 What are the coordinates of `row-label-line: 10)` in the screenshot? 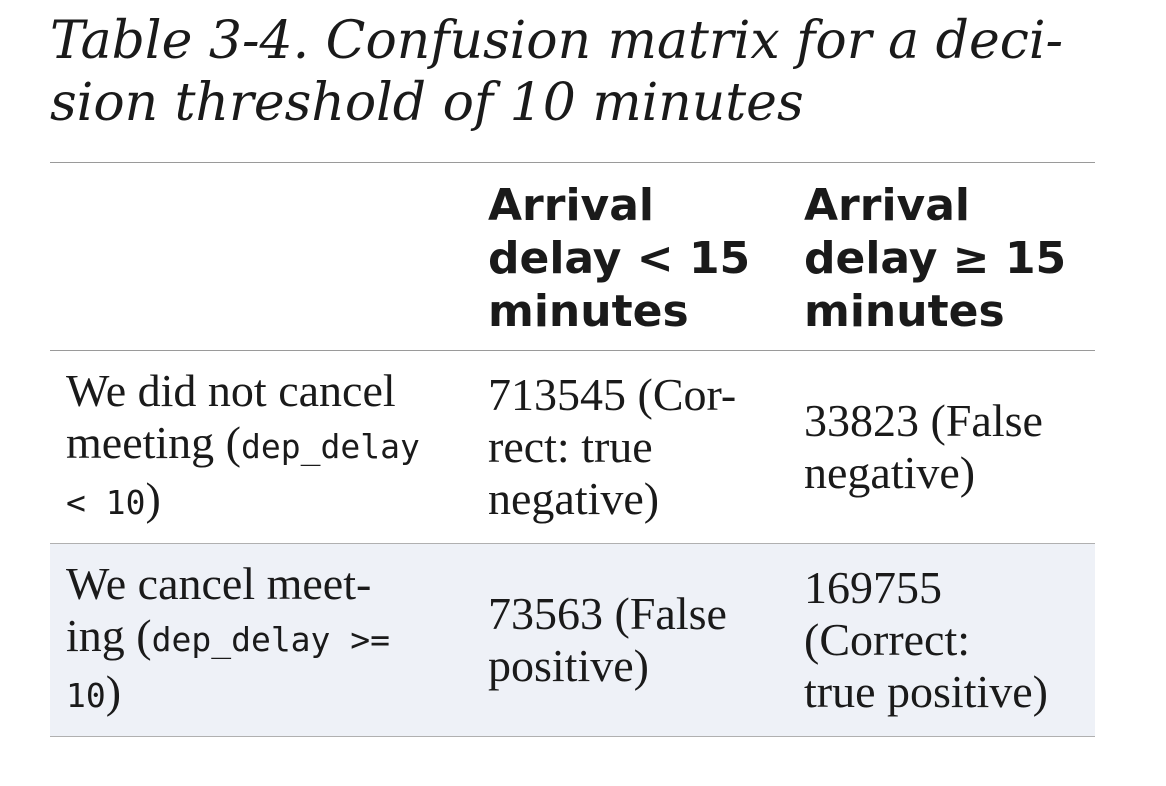 It's located at (269, 694).